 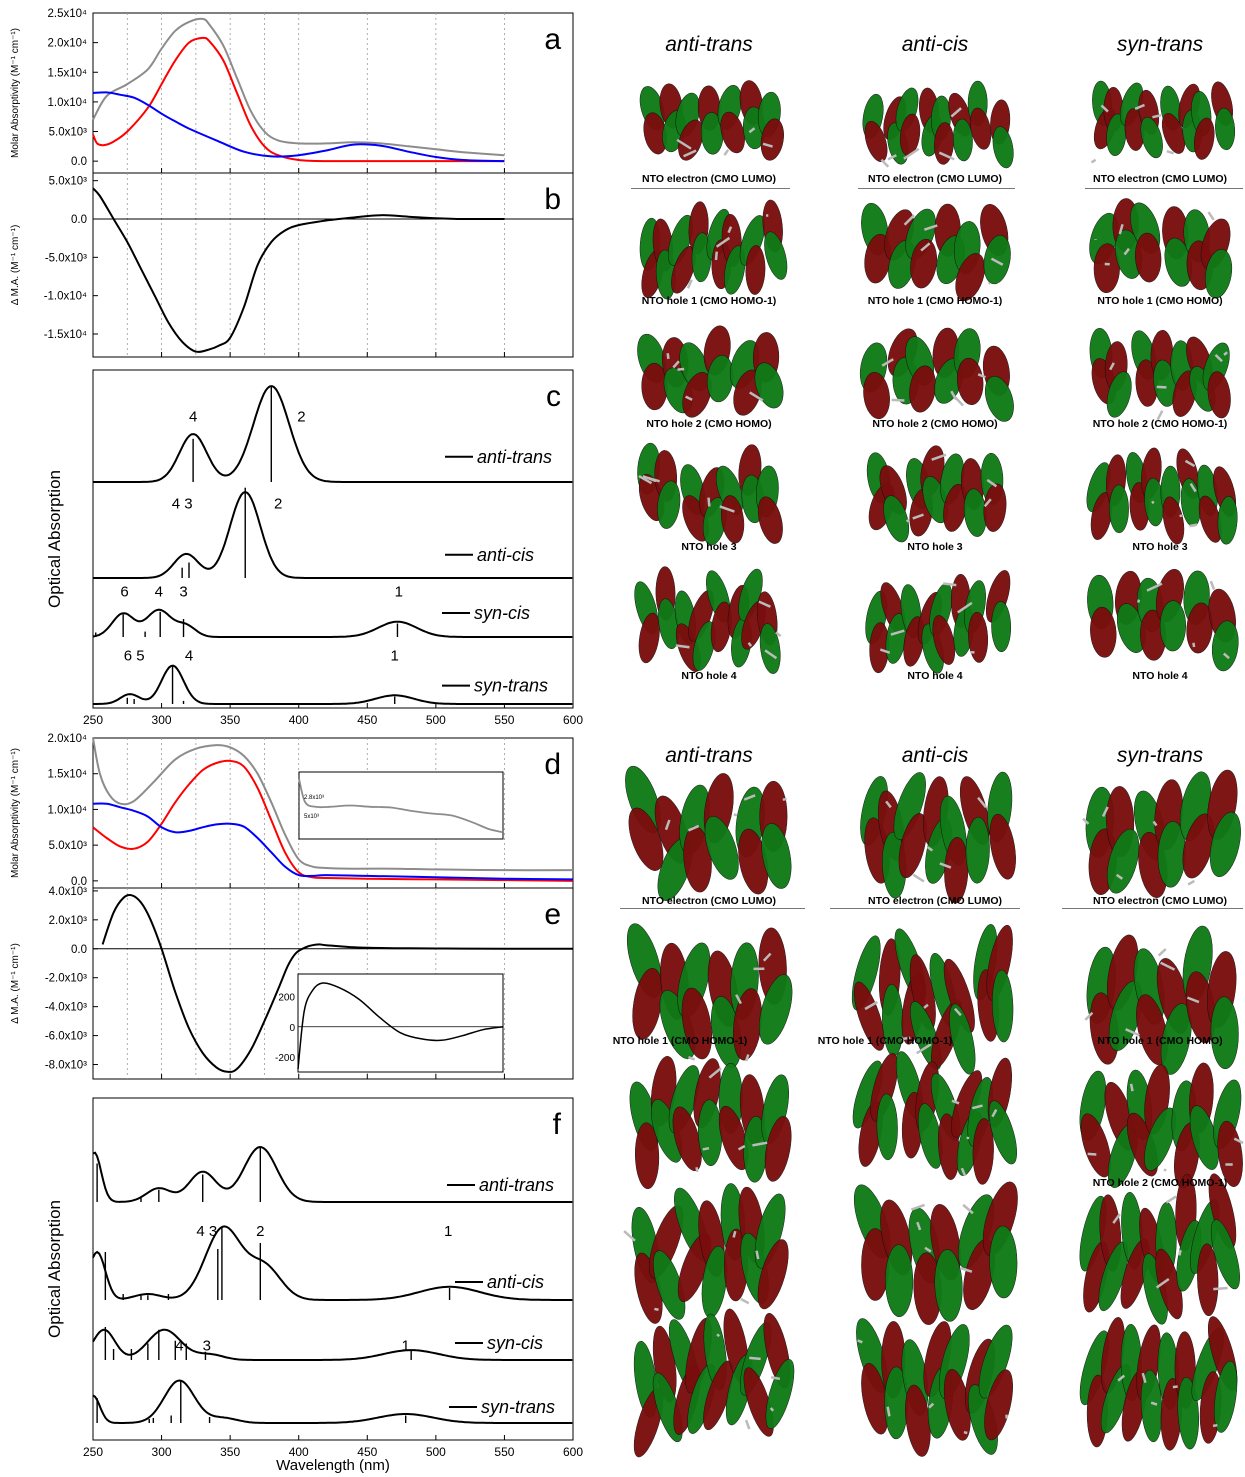 What do you see at coordinates (79, 220) in the screenshot?
I see `y-tick-label-b: 0.0` at bounding box center [79, 220].